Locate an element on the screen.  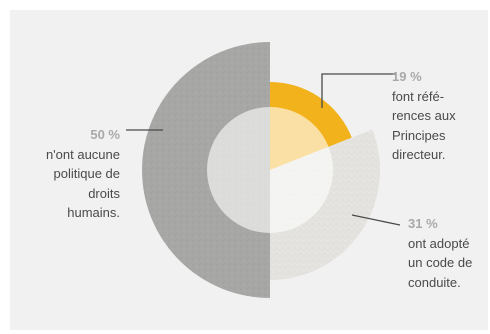
slice-percent: 31 % is located at coordinates (423, 223).